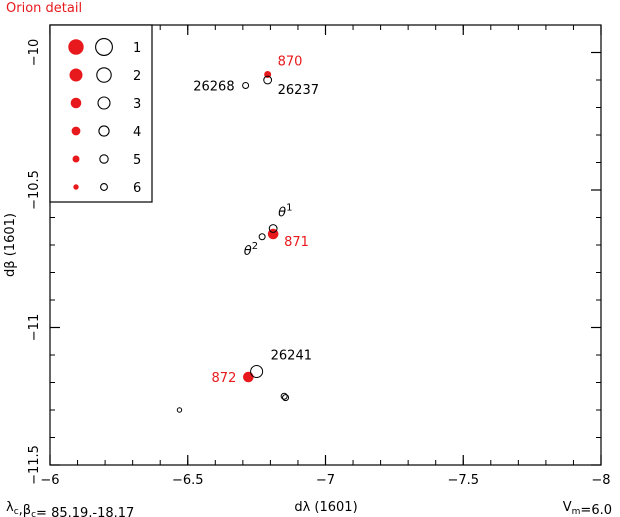 Image resolution: width=620 pixels, height=517 pixels. Describe the element at coordinates (188, 480) in the screenshot. I see `x-tick-label: −6.5` at that location.